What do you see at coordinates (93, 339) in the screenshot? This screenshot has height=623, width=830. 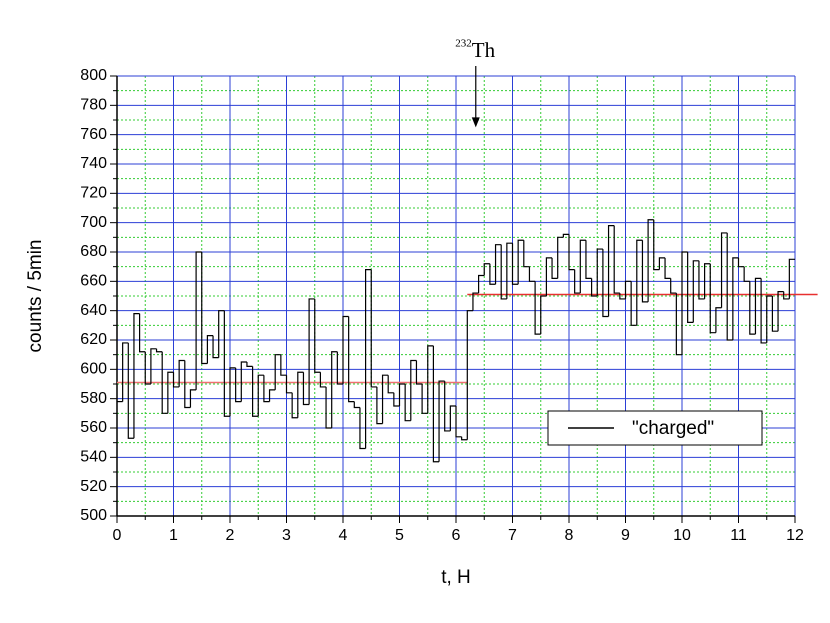 I see `y-tick-label: 620` at bounding box center [93, 339].